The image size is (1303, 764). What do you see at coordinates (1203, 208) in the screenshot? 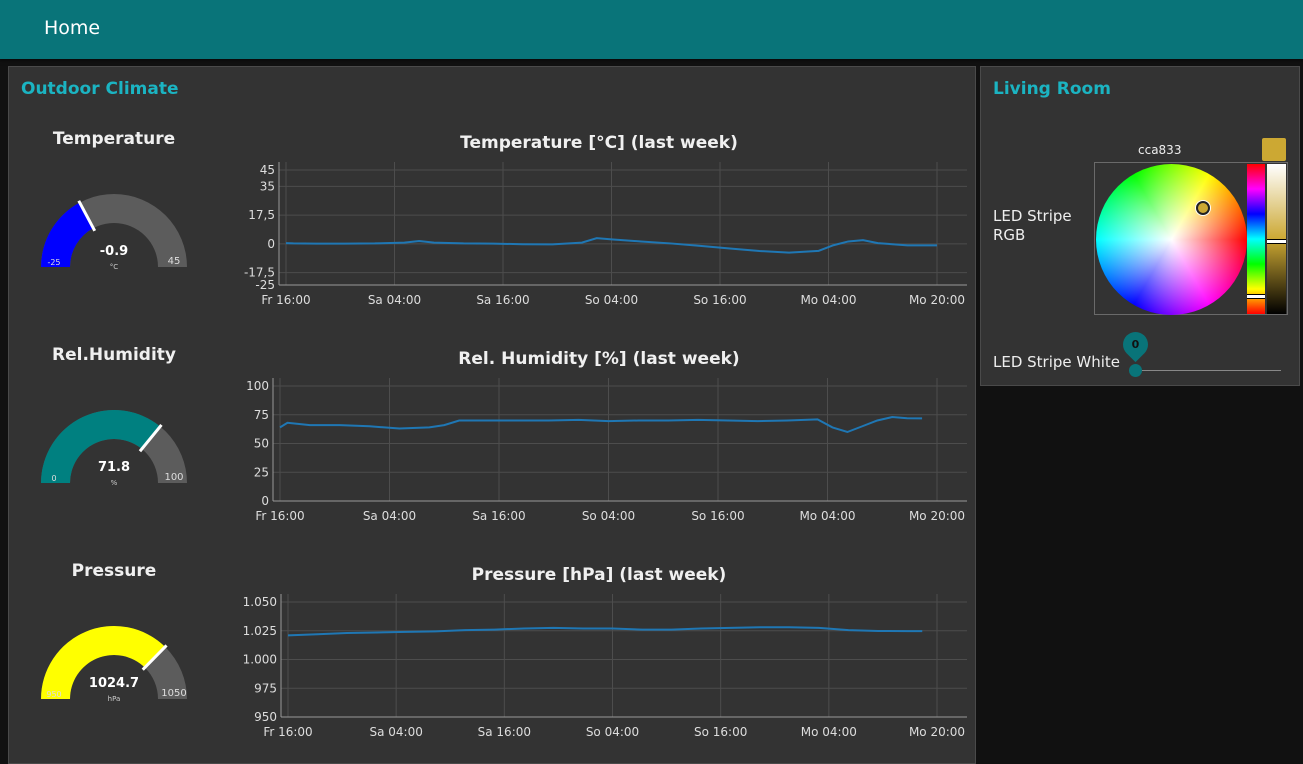
I see `color-wheel-marker` at bounding box center [1203, 208].